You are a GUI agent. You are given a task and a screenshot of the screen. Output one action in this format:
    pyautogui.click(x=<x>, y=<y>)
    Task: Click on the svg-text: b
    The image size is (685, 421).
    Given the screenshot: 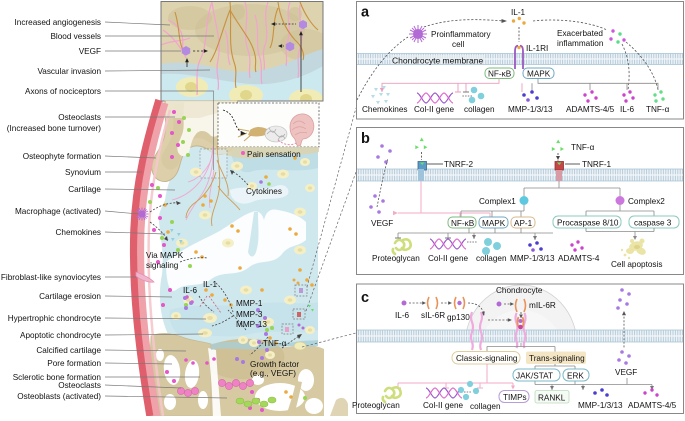 What is the action you would take?
    pyautogui.click(x=365, y=139)
    